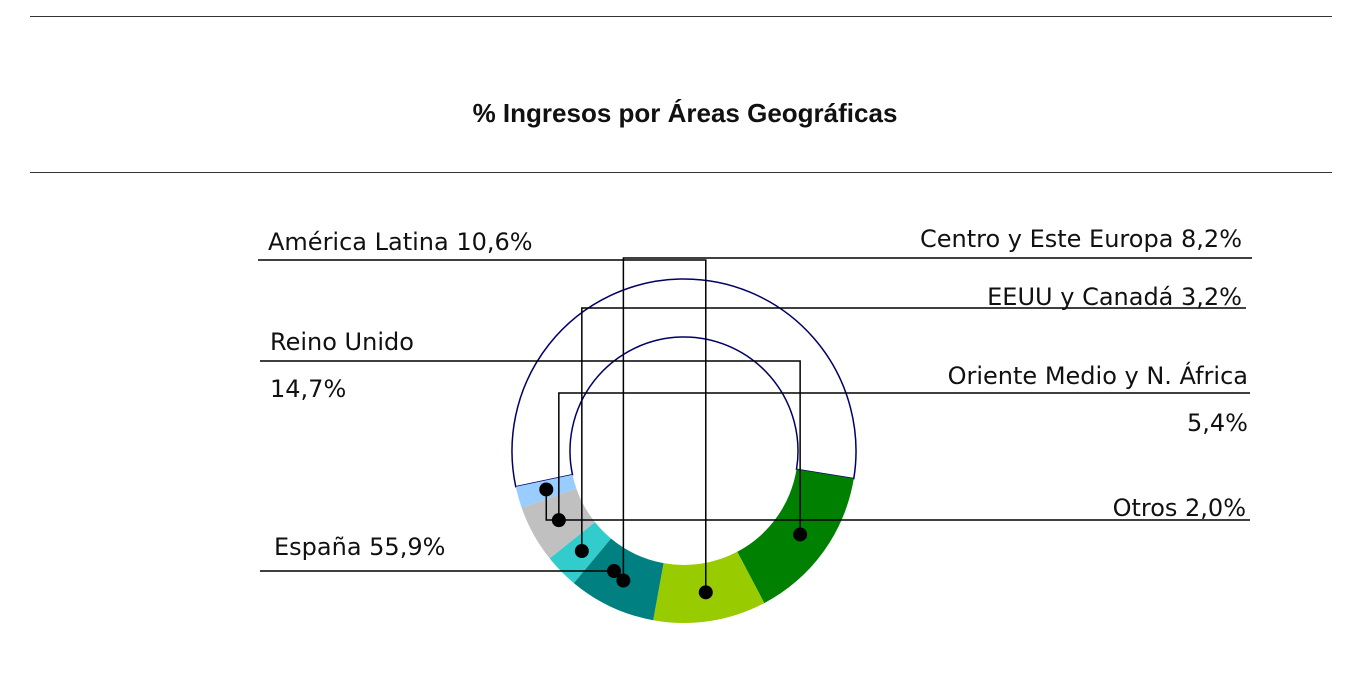  What do you see at coordinates (1179, 508) in the screenshot?
I see `slice-label: Otros 2,0%` at bounding box center [1179, 508].